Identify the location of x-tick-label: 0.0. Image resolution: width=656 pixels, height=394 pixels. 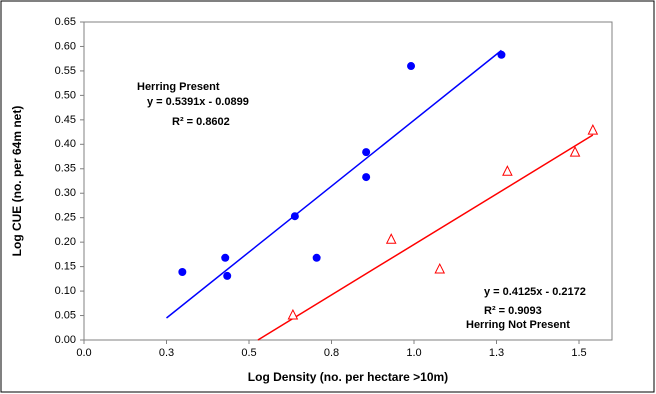
(83, 353).